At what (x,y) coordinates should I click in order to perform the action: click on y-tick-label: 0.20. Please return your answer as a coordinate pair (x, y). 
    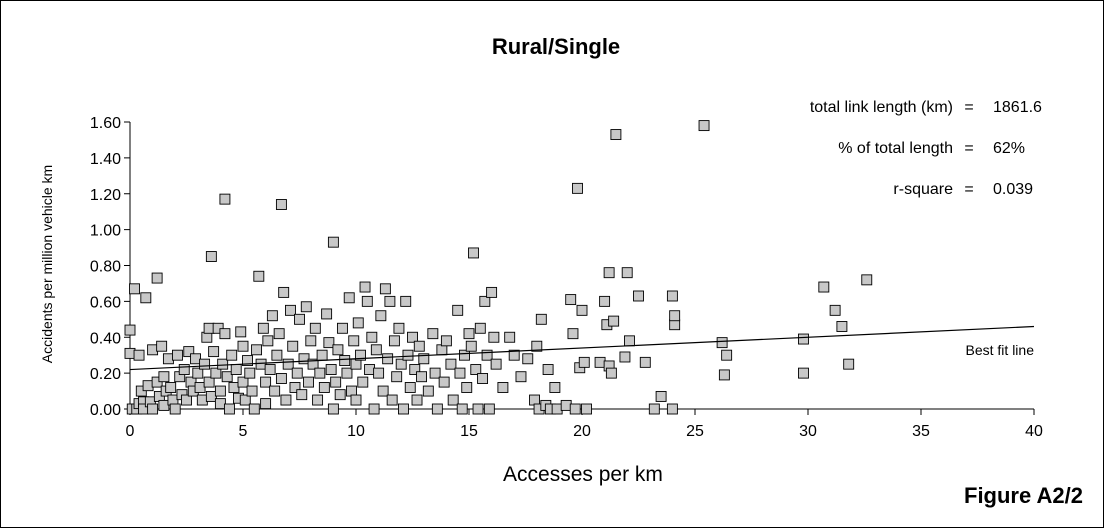
    Looking at the image, I should click on (105, 374).